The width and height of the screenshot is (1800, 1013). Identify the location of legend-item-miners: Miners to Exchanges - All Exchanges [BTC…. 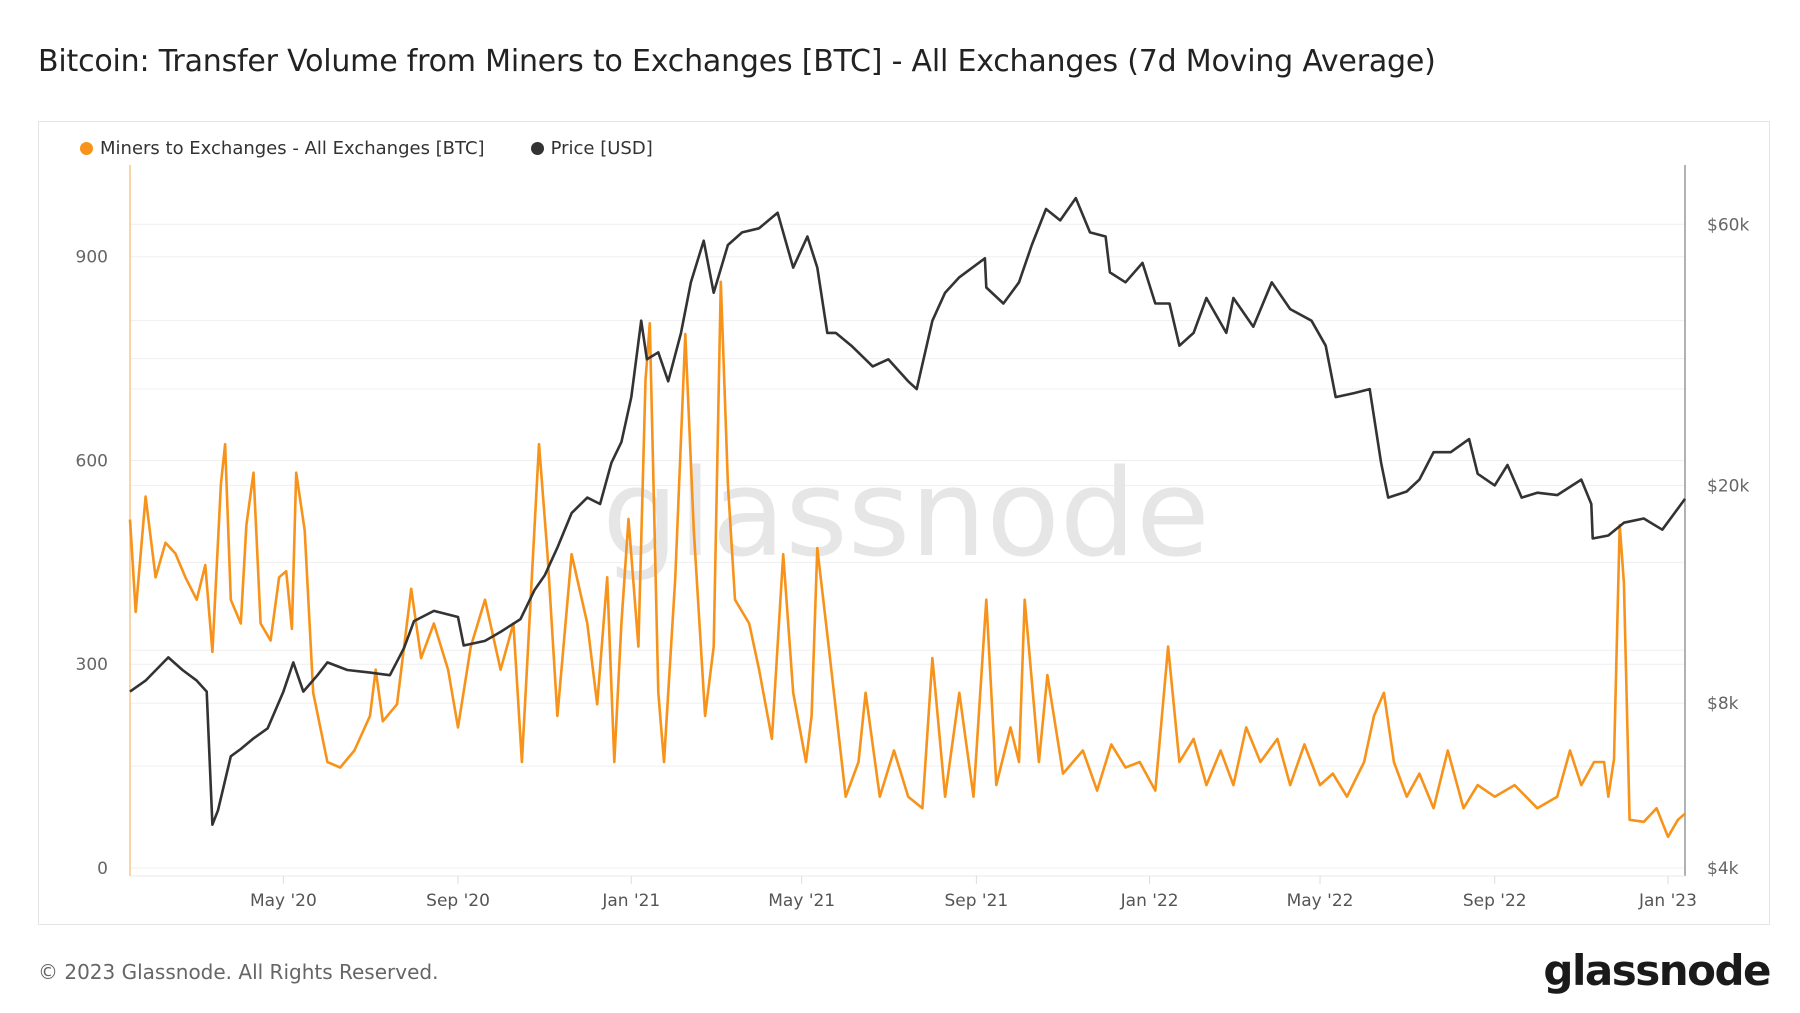
(282, 148).